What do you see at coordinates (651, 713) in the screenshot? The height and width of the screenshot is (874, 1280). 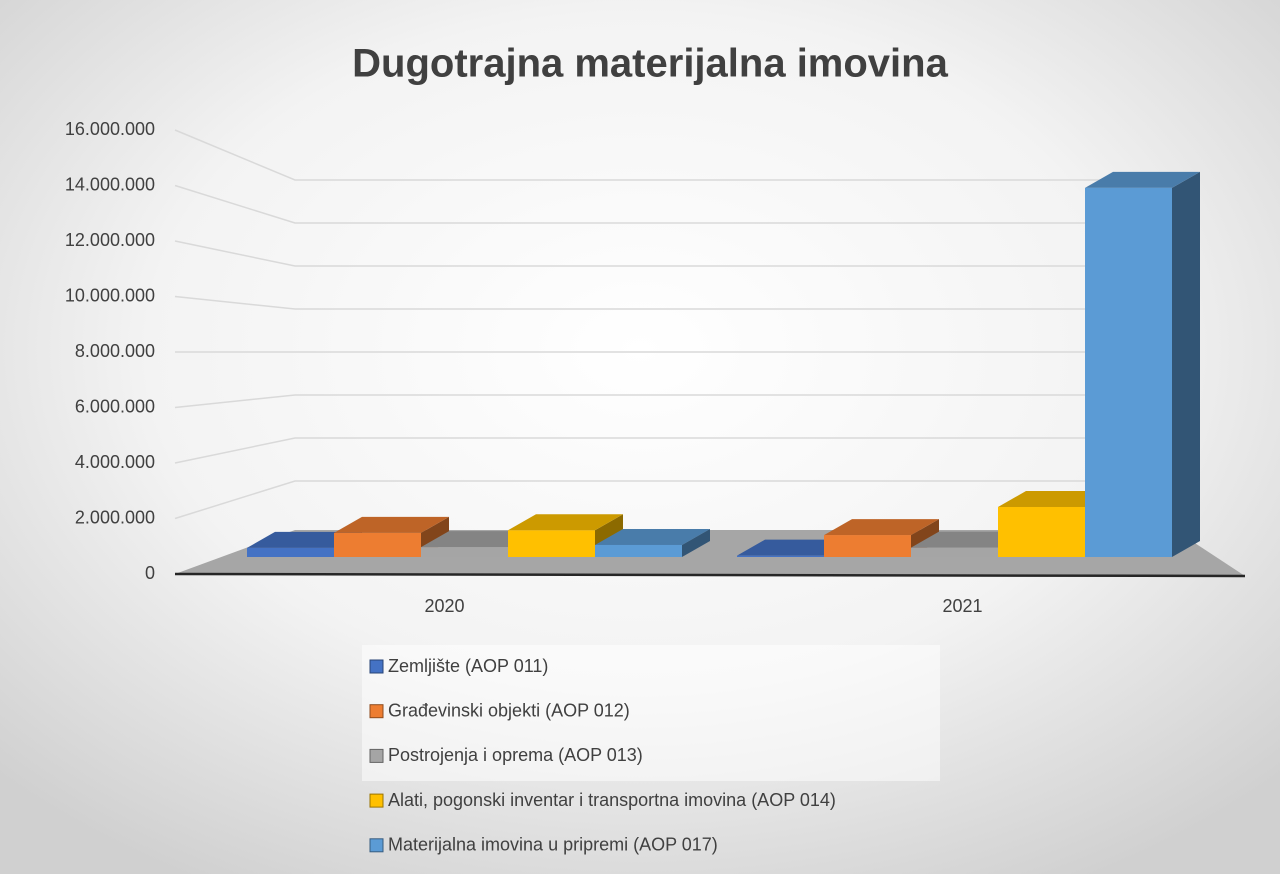 I see `legend-box` at bounding box center [651, 713].